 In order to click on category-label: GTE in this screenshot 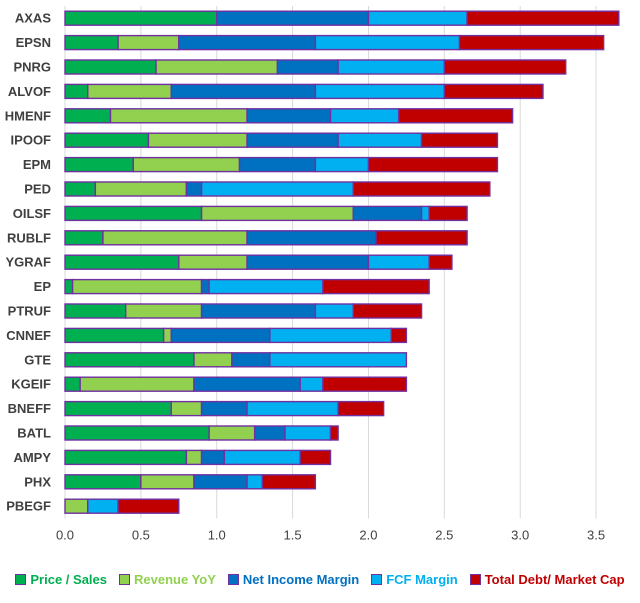, I will do `click(37, 359)`.